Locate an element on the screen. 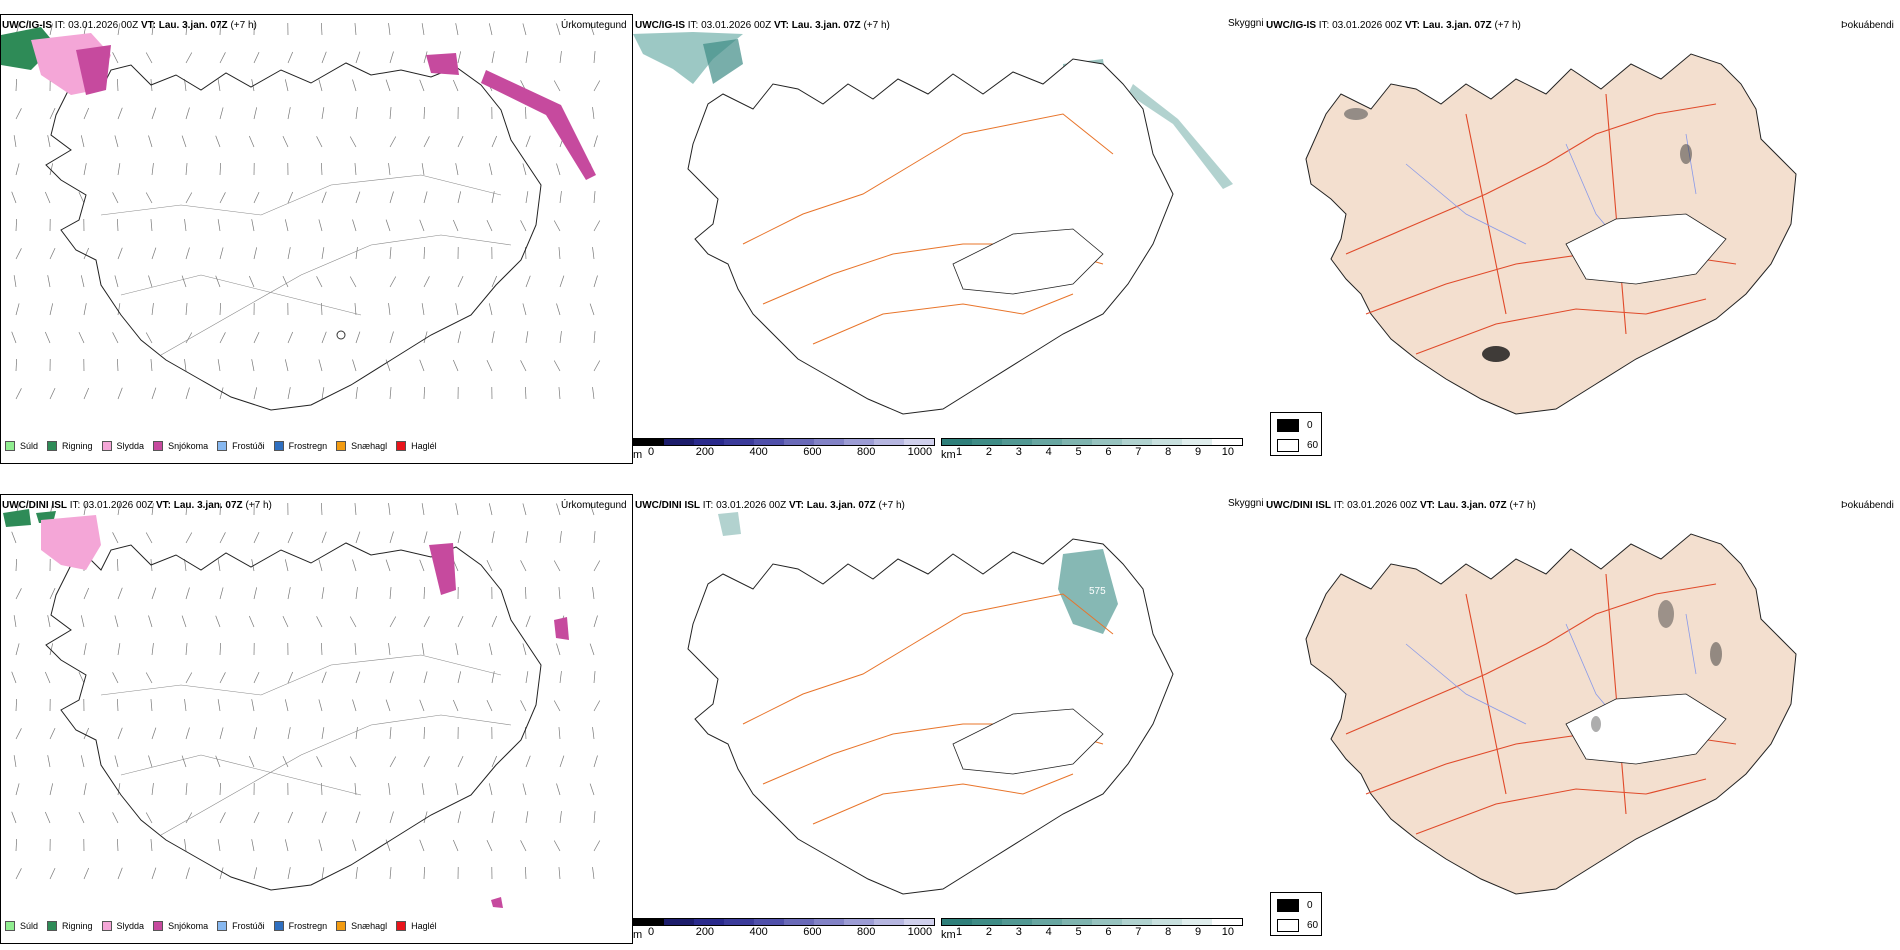  legend-swatch is located at coordinates (106, 446).